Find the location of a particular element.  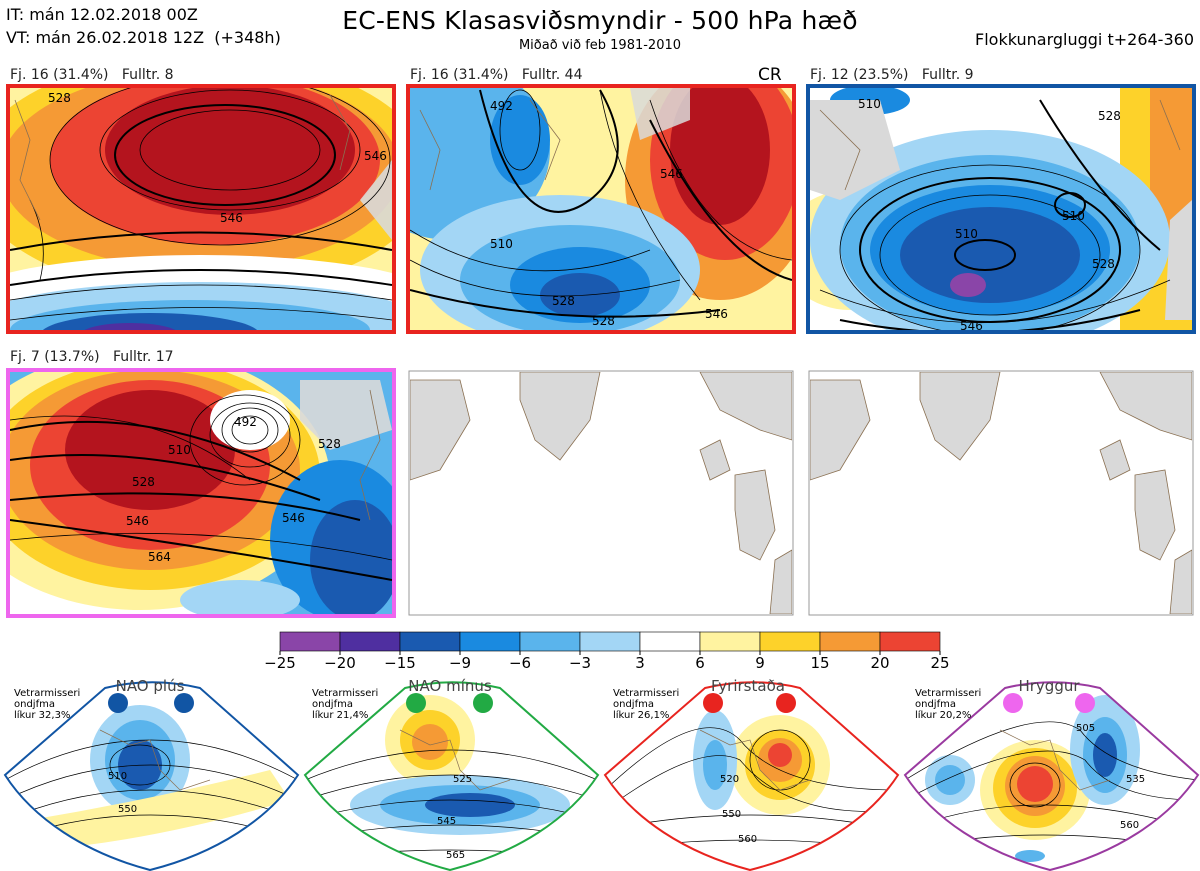

regime-nao-plus-contour: 550 is located at coordinates (127, 809).